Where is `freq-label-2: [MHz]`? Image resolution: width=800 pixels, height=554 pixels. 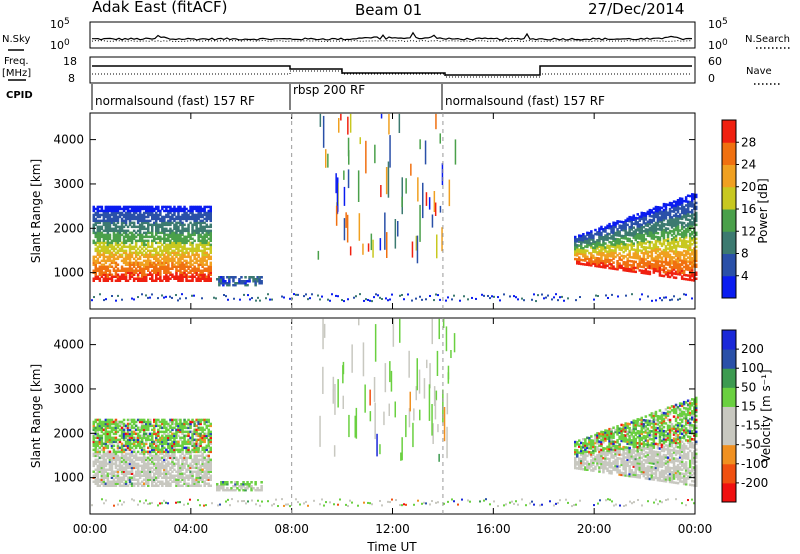 freq-label-2: [MHz] is located at coordinates (16, 73).